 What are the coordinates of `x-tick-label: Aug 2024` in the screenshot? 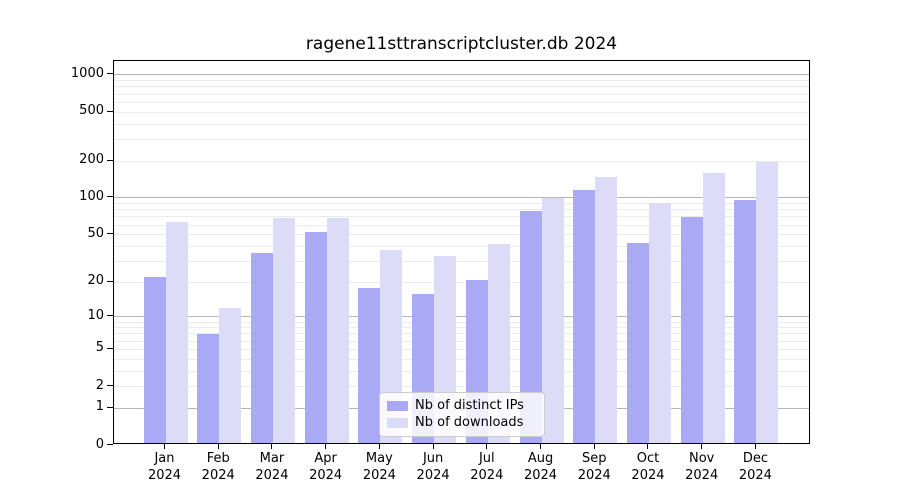 It's located at (541, 467).